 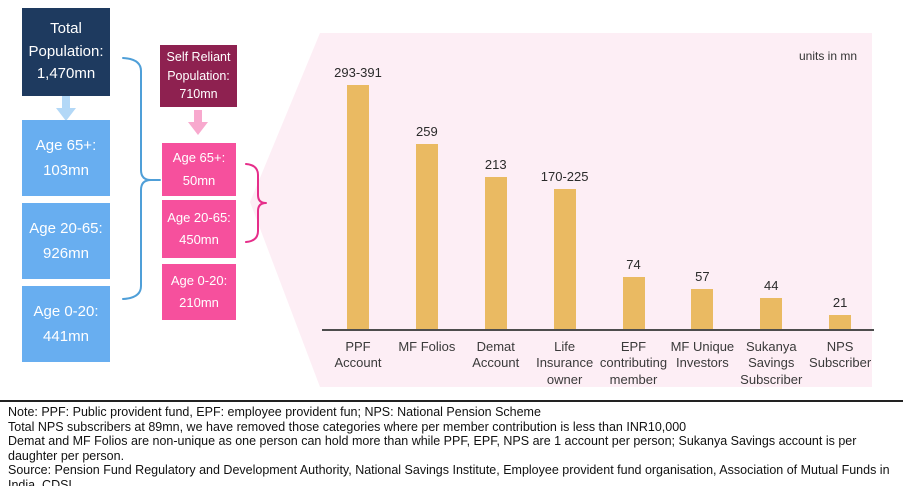 What do you see at coordinates (702, 276) in the screenshot?
I see `bar-value-label: 57` at bounding box center [702, 276].